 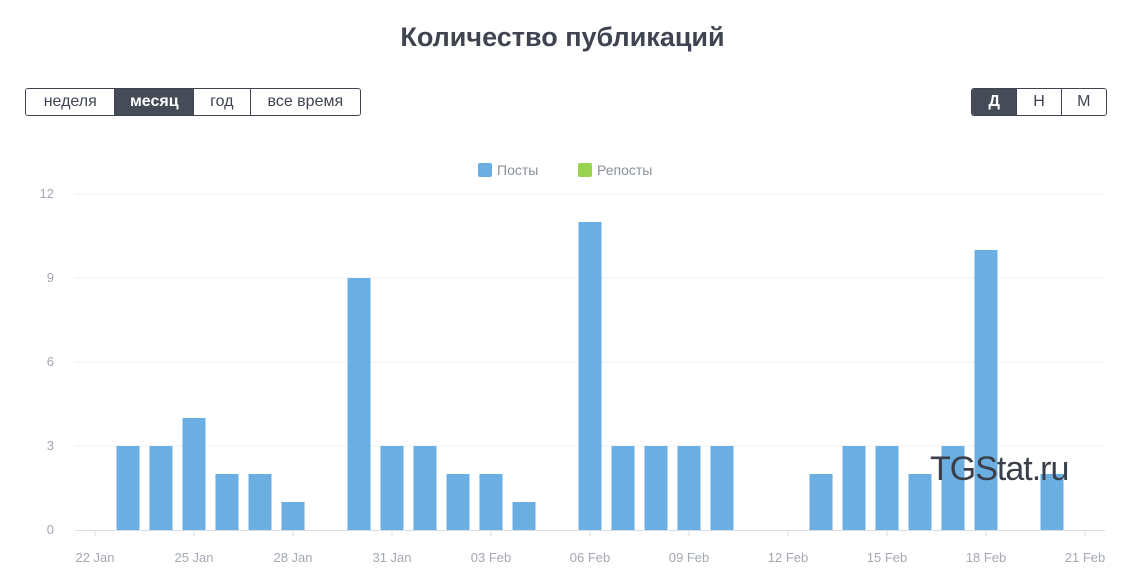 I want to click on y-tick-label: 6, so click(x=50, y=361).